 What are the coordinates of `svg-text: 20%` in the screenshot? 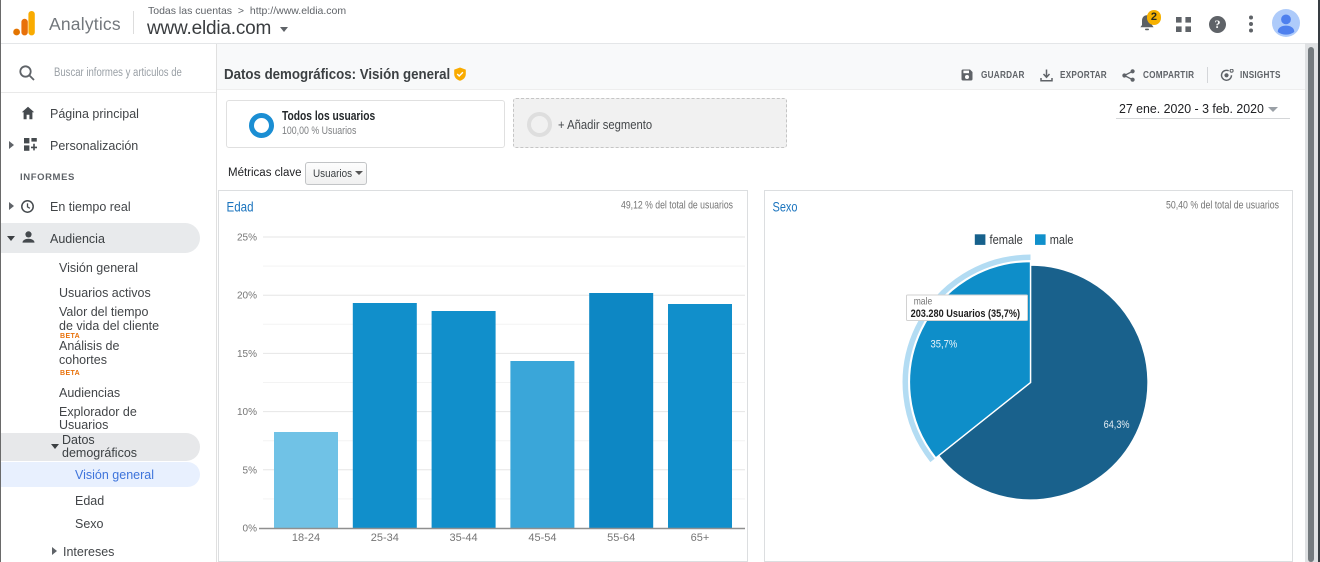 It's located at (247, 296).